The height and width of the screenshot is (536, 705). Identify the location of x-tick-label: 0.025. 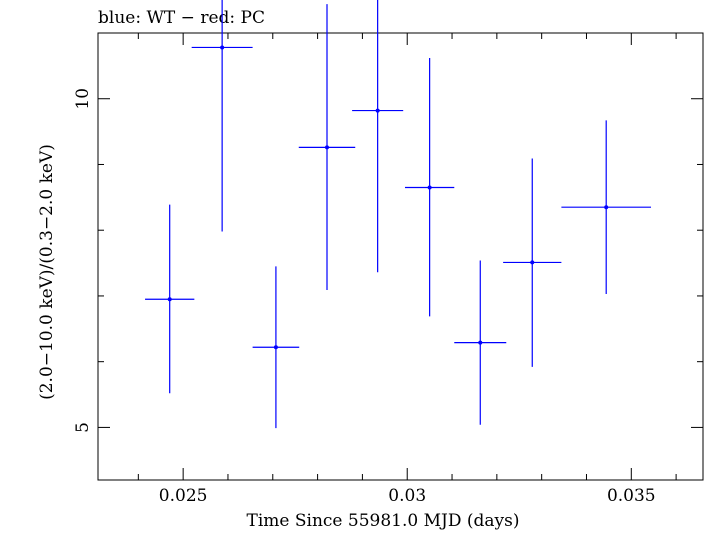
(183, 496).